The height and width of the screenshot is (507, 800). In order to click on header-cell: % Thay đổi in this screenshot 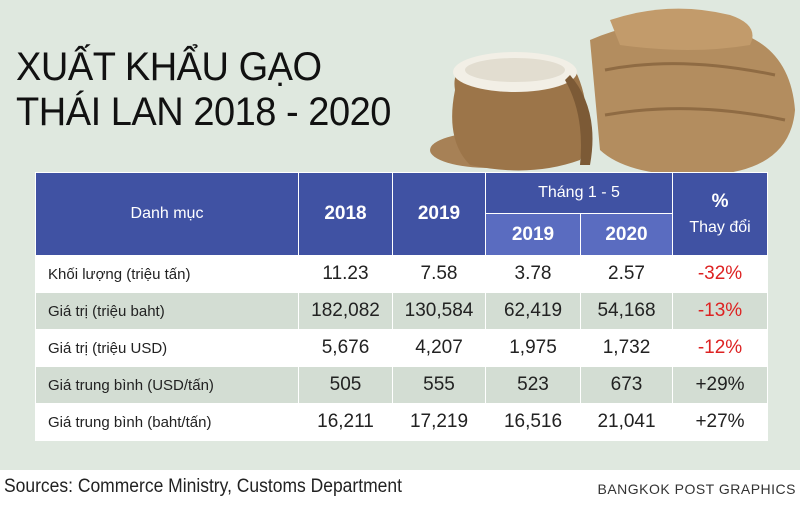, I will do `click(720, 214)`.